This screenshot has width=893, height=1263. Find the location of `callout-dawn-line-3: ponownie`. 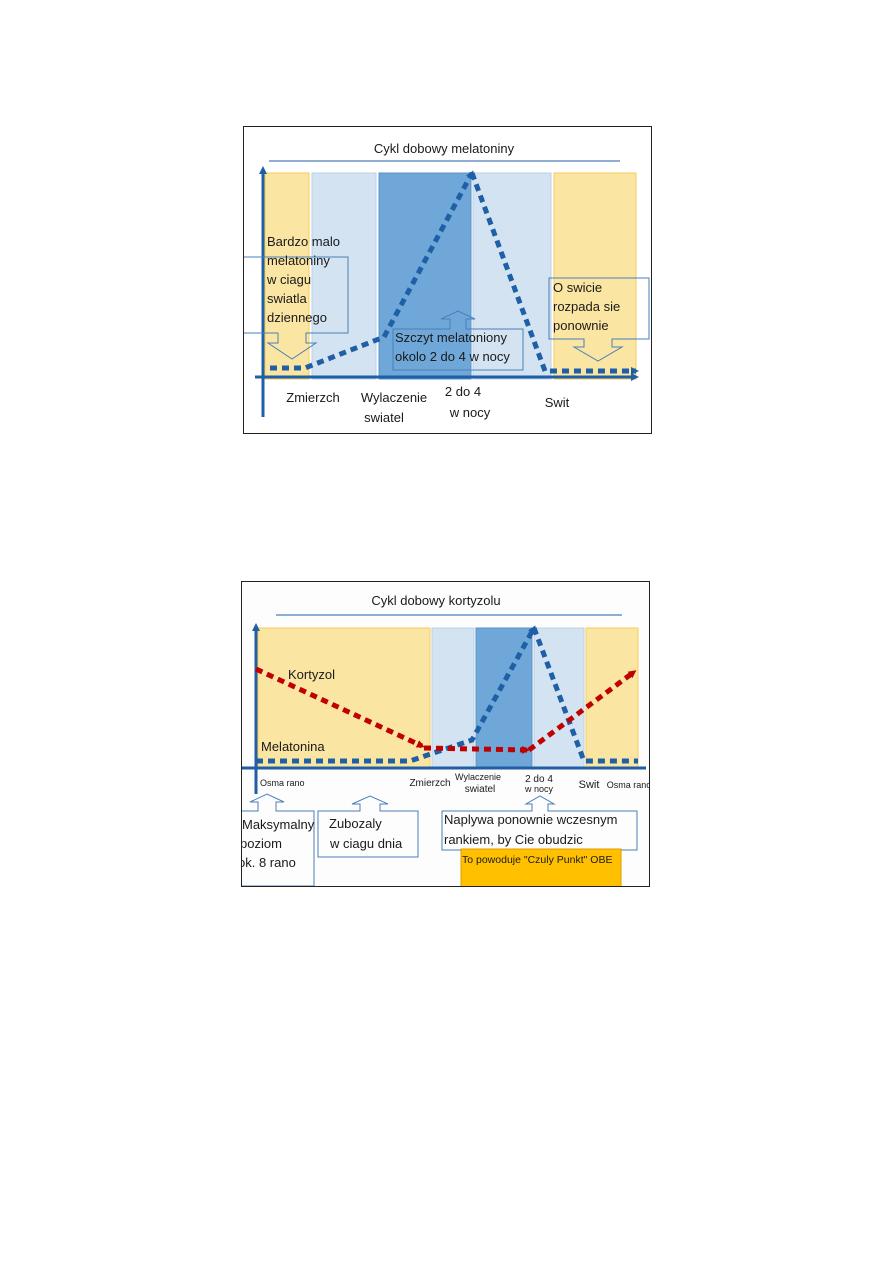

callout-dawn-line-3: ponownie is located at coordinates (581, 325).